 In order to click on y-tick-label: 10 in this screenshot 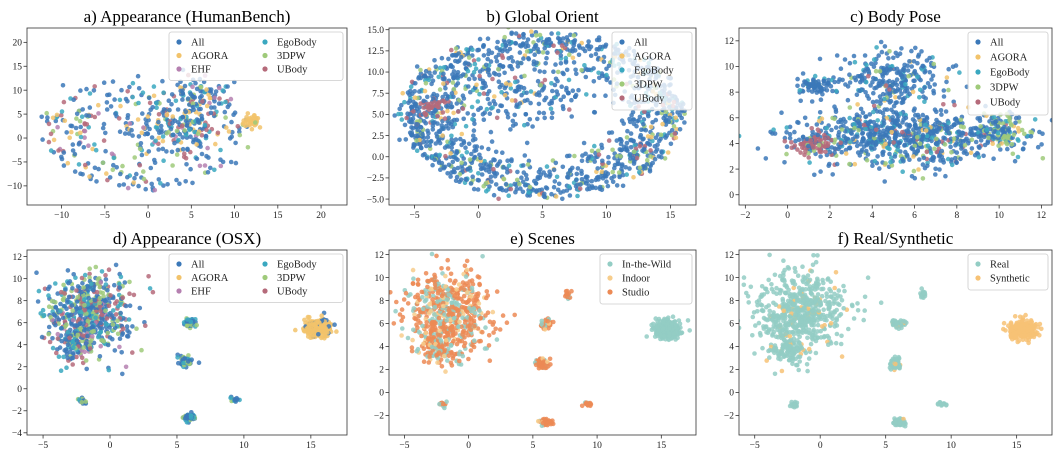, I will do `click(18, 91)`.